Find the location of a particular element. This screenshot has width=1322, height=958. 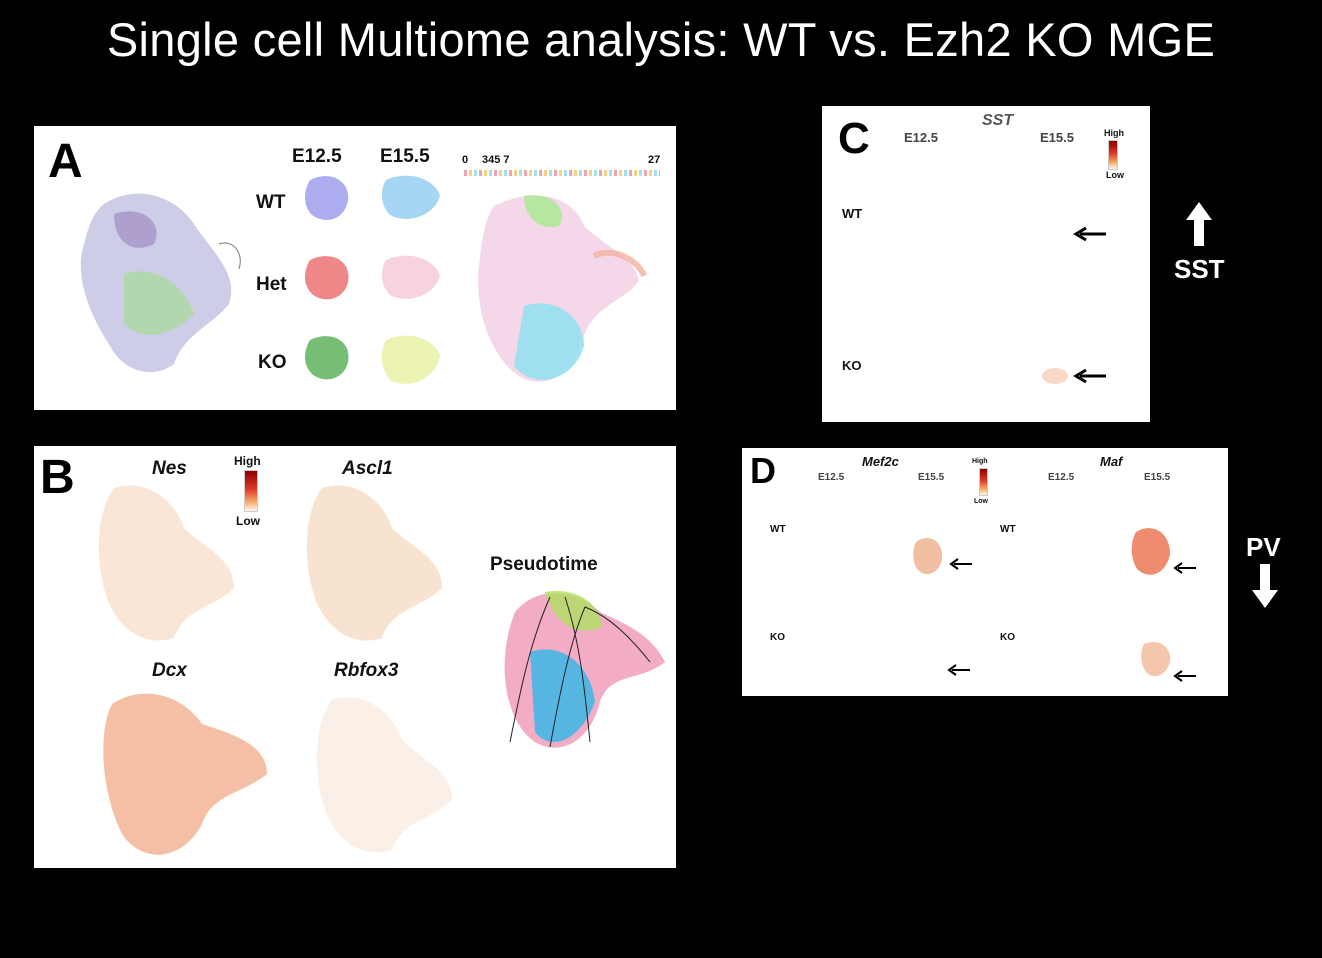

umap-rbfox3 is located at coordinates (384, 775).